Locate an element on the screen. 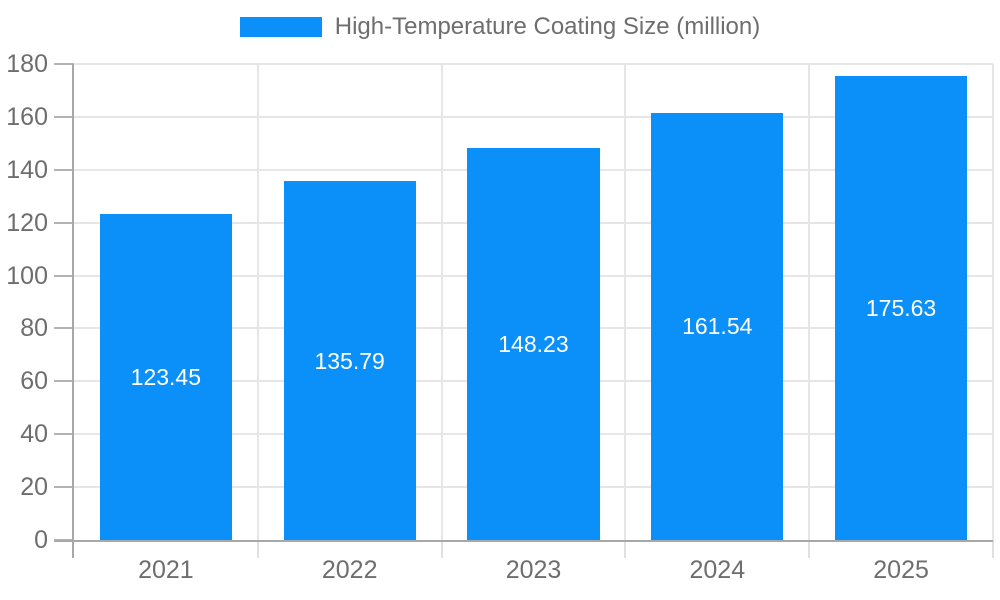  bar-value-label-2022: 135.79 is located at coordinates (349, 360).